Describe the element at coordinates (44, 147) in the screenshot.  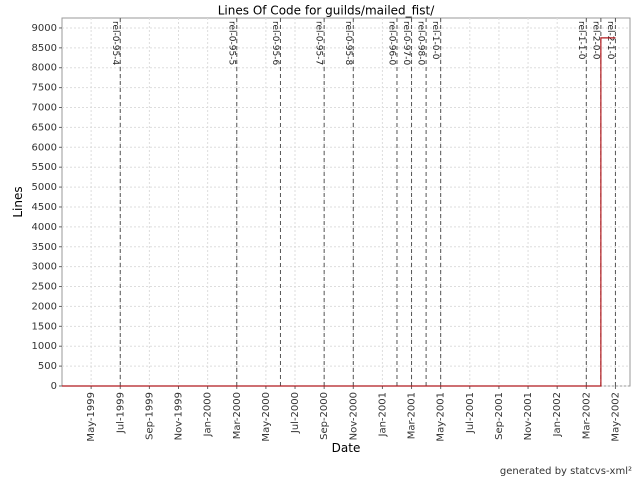
I see `y-tick-label: 6000` at that location.